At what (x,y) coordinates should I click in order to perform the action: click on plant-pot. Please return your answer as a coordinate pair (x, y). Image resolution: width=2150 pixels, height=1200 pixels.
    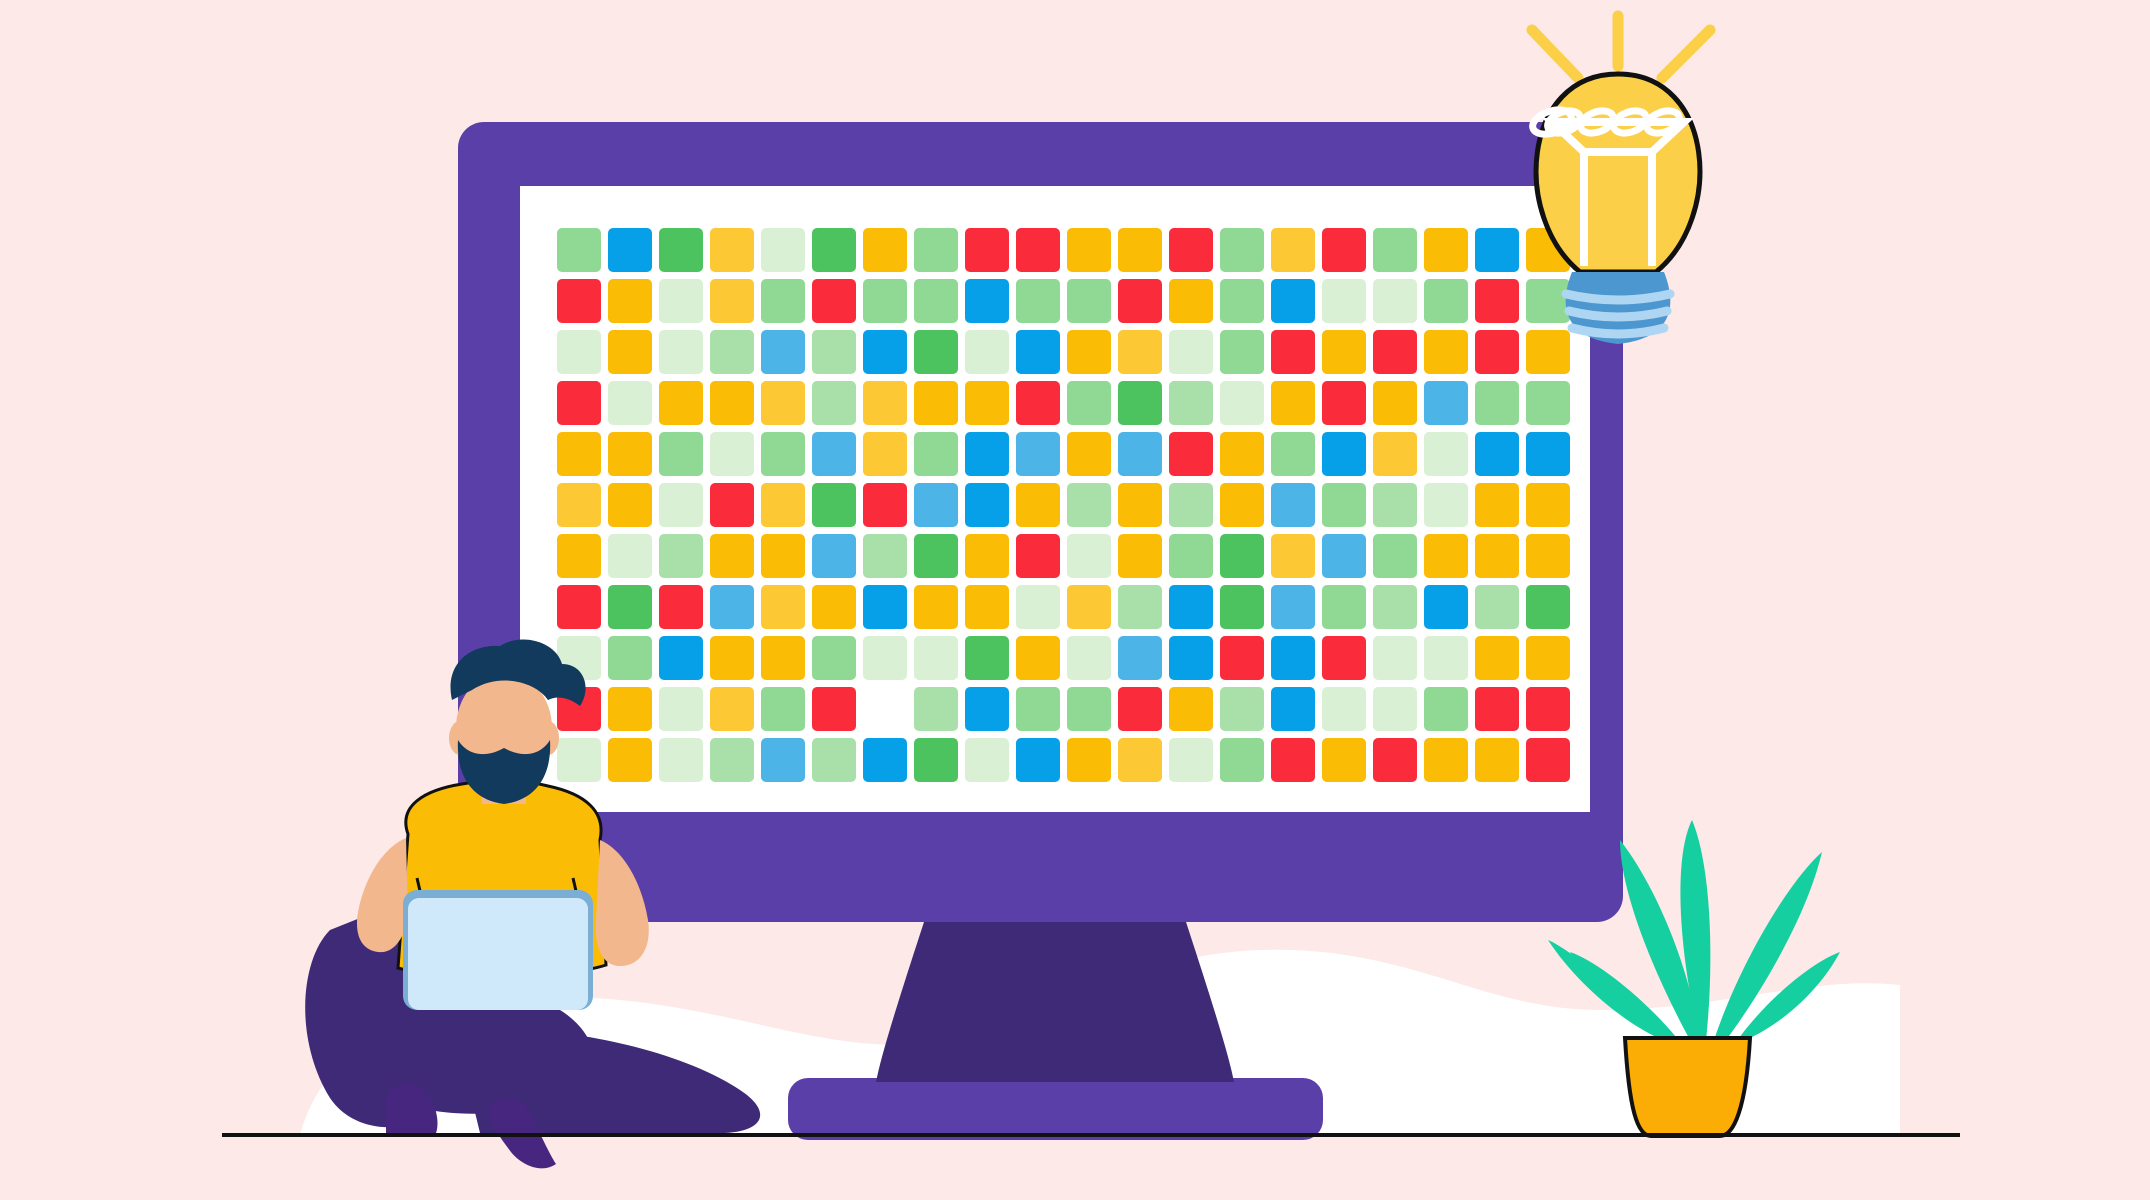
    Looking at the image, I should click on (1687, 1087).